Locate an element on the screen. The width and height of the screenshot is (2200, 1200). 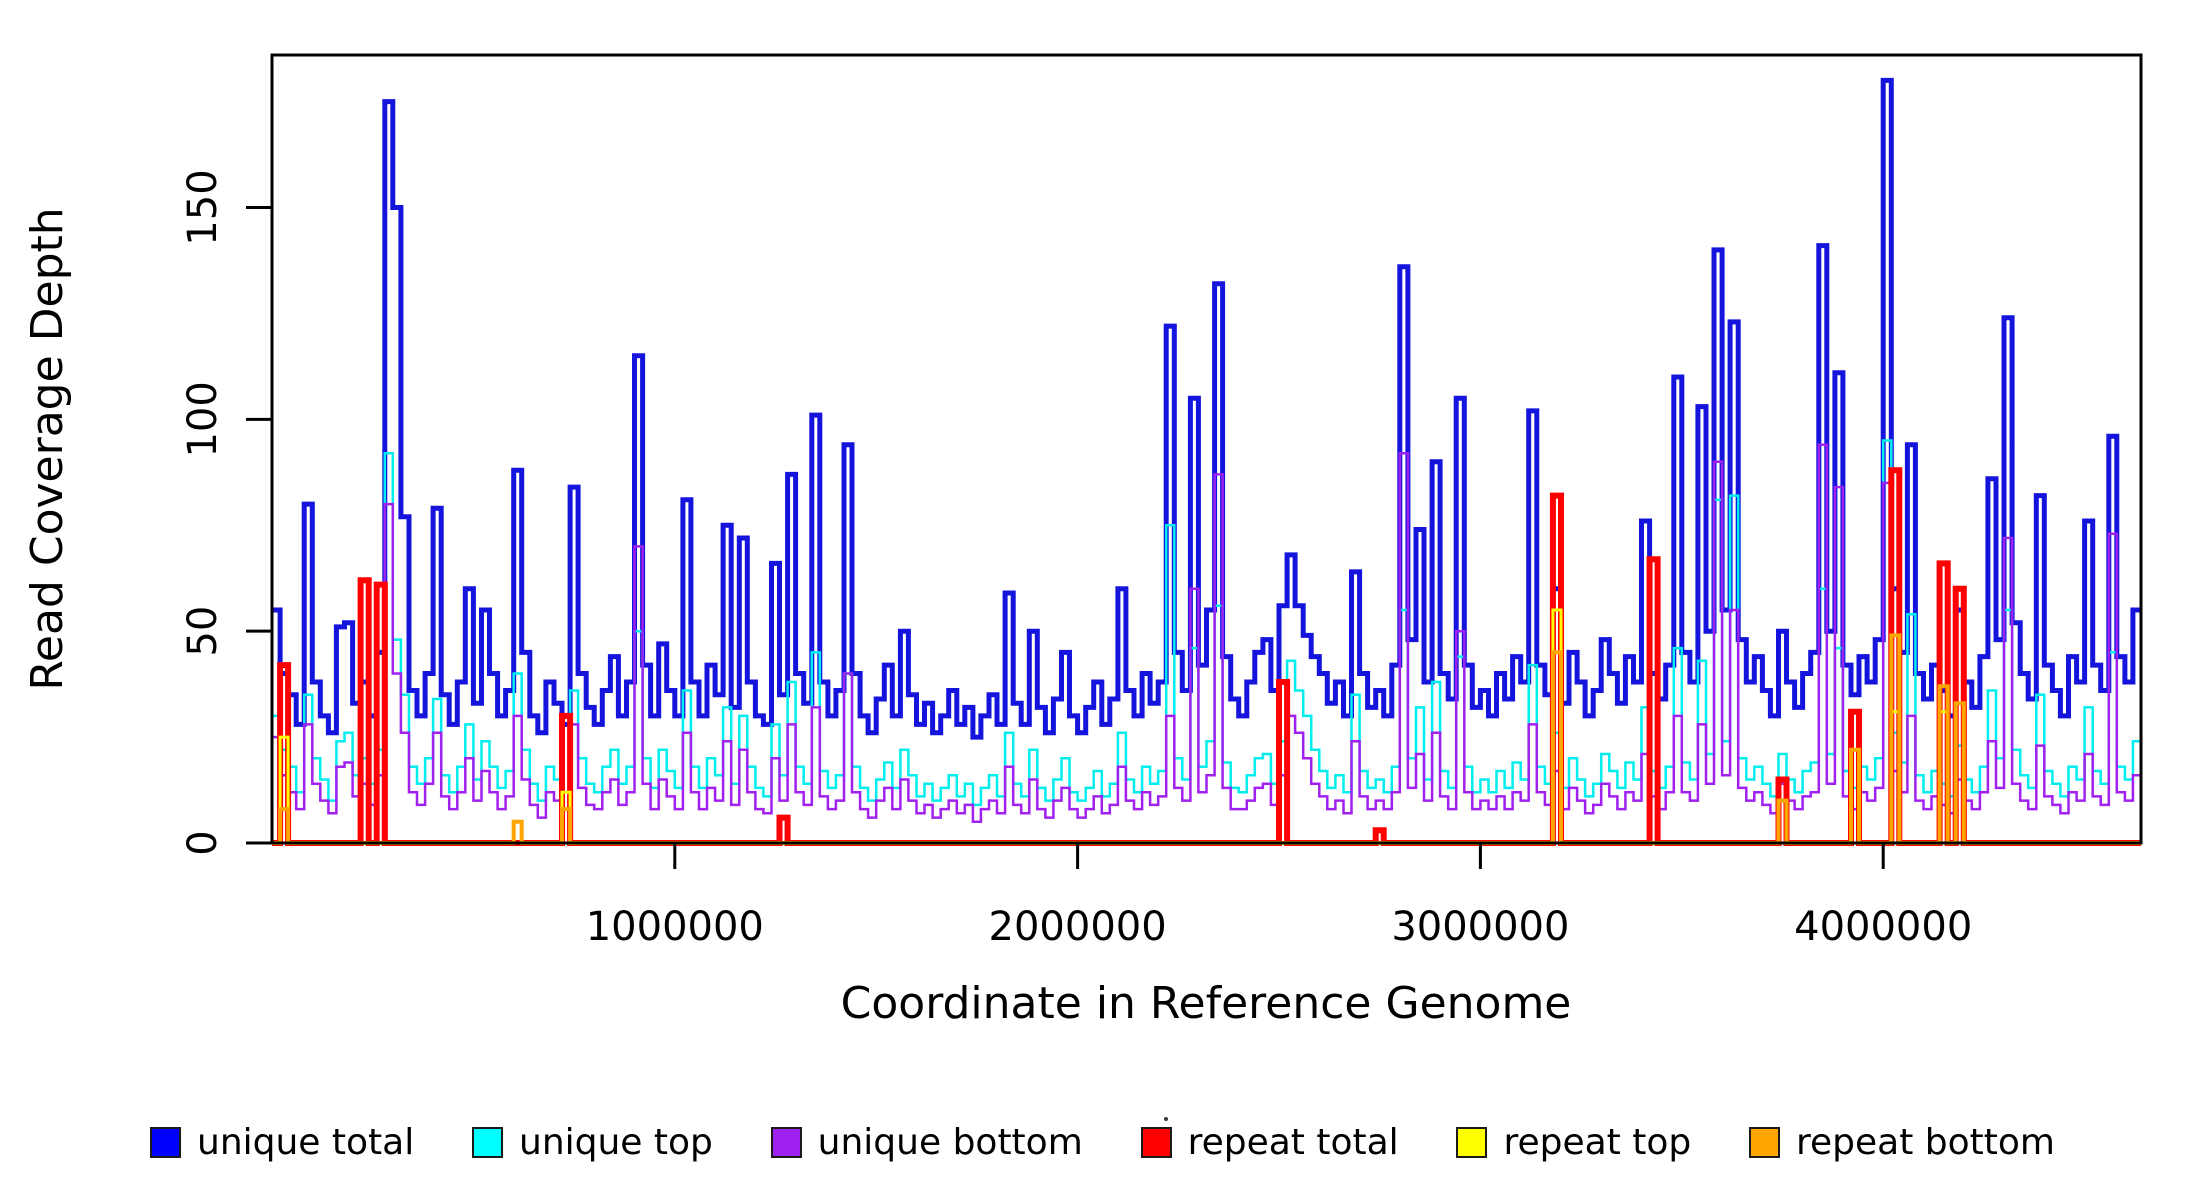
legend-item-repeat-bottom: repeat bottom is located at coordinates (1902, 1142).